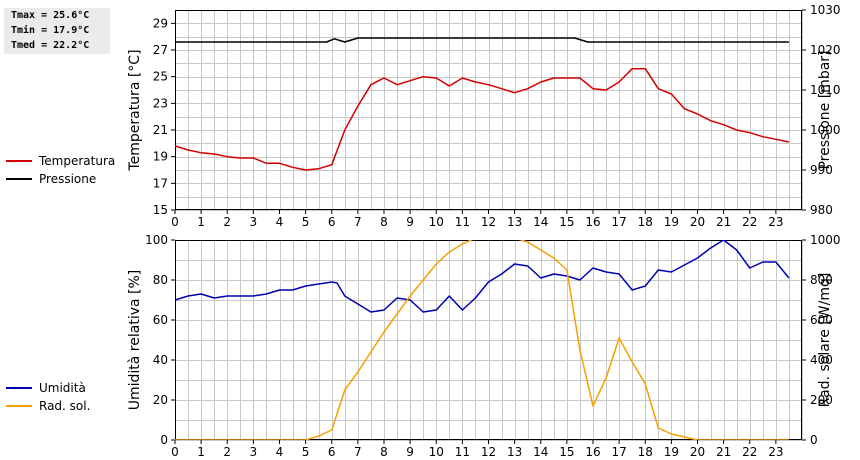 The image size is (860, 460). Describe the element at coordinates (280, 452) in the screenshot. I see `panel2-xtick-label-4: 4` at that location.